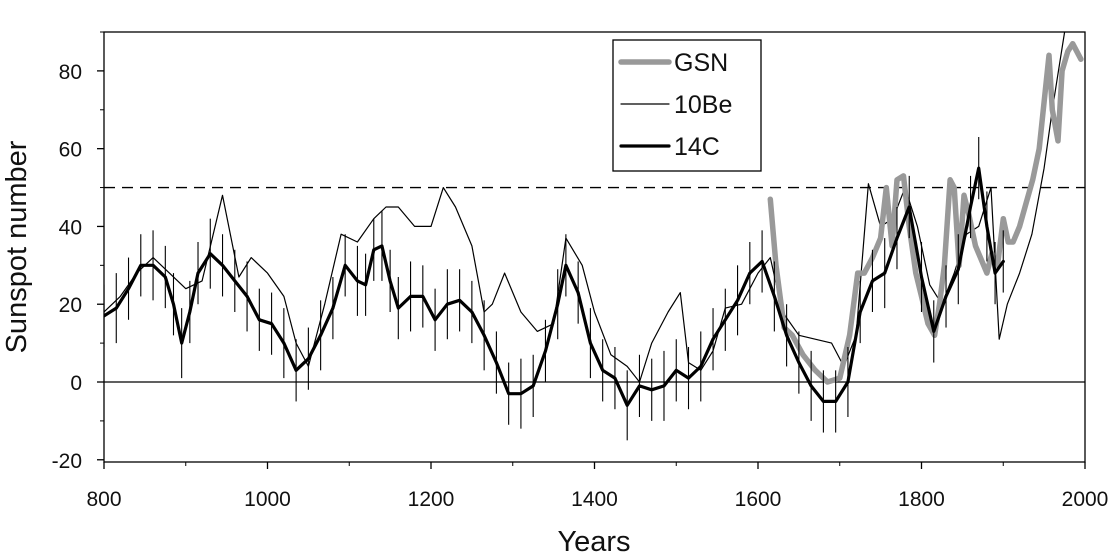 The image size is (1115, 555). Describe the element at coordinates (701, 63) in the screenshot. I see `legend-label-gsn: GSN` at that location.